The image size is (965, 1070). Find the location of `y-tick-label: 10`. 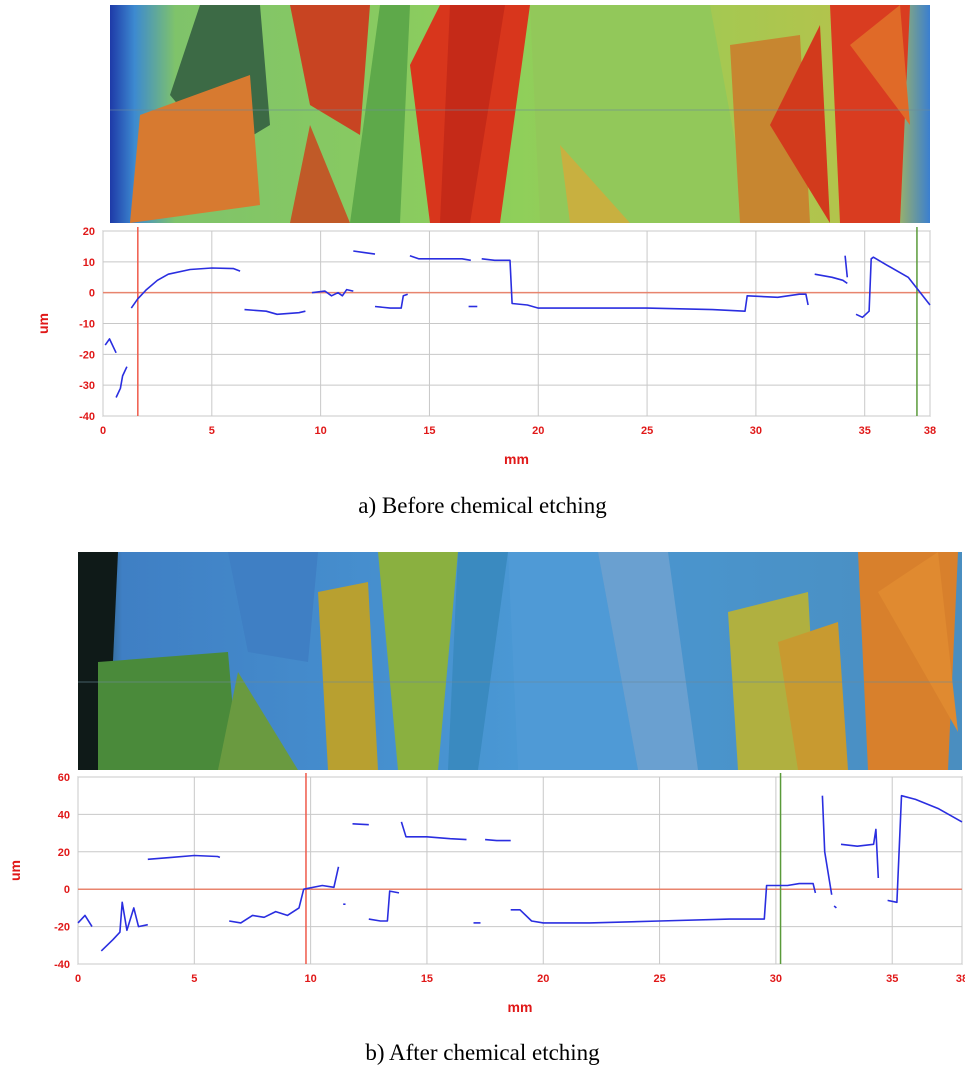

y-tick-label: 10 is located at coordinates (89, 263).